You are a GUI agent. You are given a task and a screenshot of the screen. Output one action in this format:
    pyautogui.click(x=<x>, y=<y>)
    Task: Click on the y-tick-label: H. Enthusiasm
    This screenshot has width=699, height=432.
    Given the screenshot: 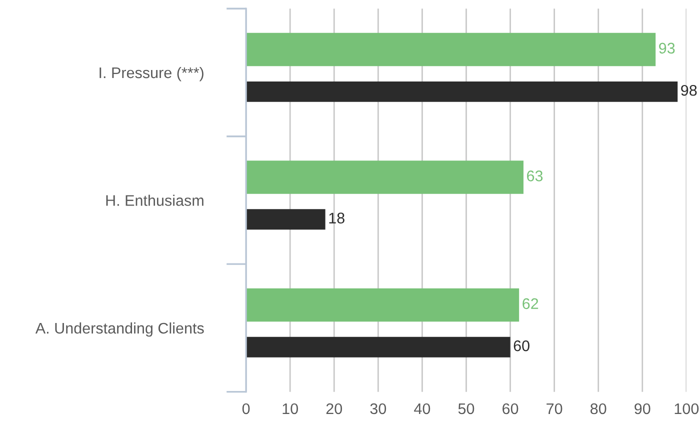 What is the action you would take?
    pyautogui.click(x=155, y=200)
    